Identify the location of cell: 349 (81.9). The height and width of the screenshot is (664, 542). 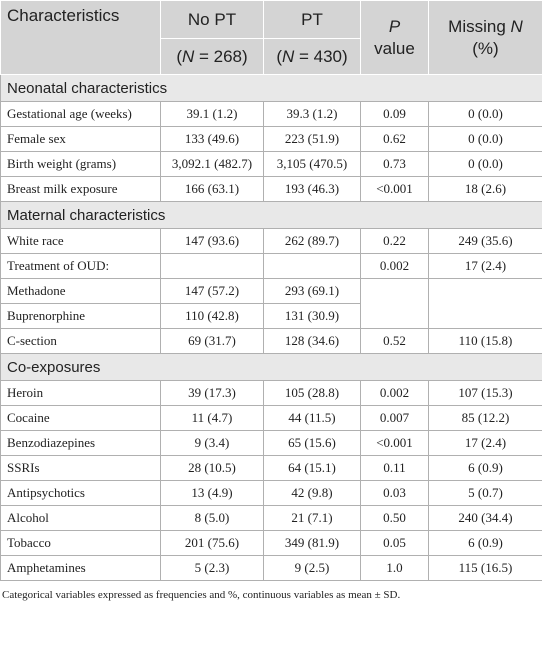
(312, 543).